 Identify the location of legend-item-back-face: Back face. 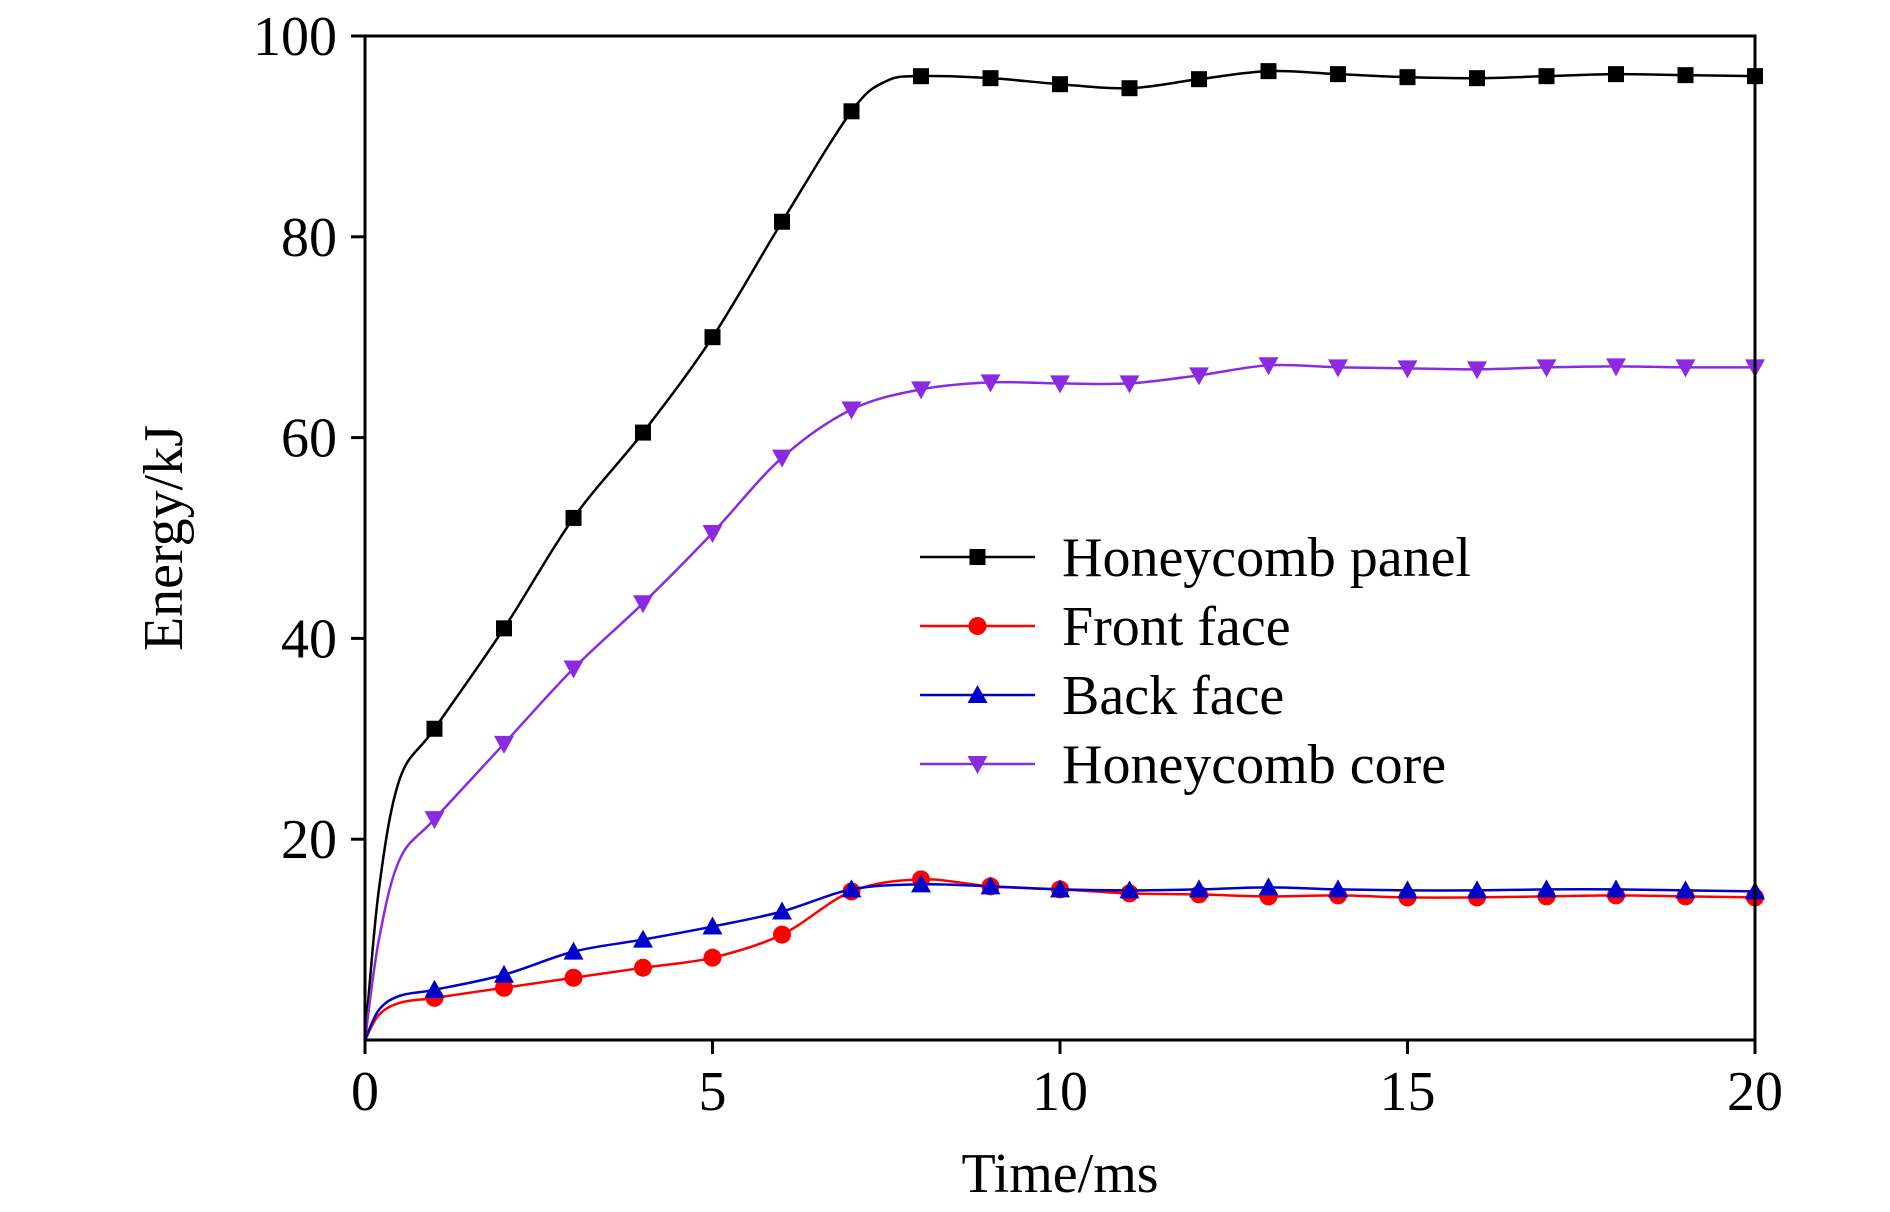
(1102, 696).